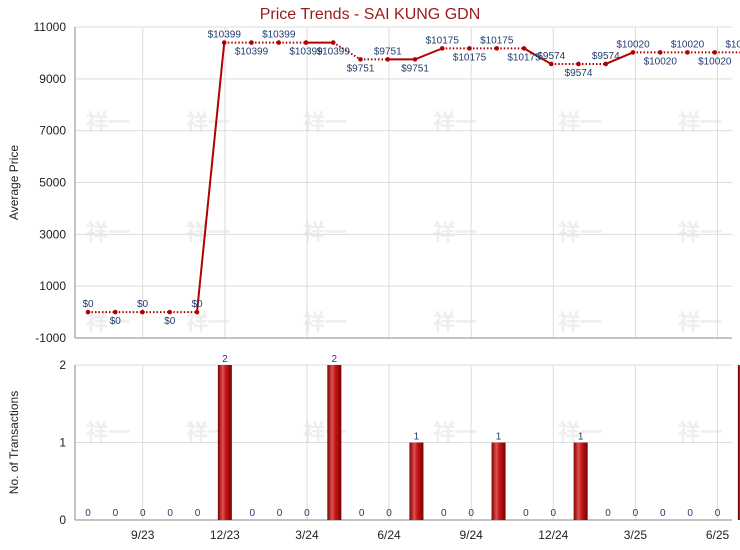 The image size is (740, 550). I want to click on y-tick-label: 5000, so click(52, 183).